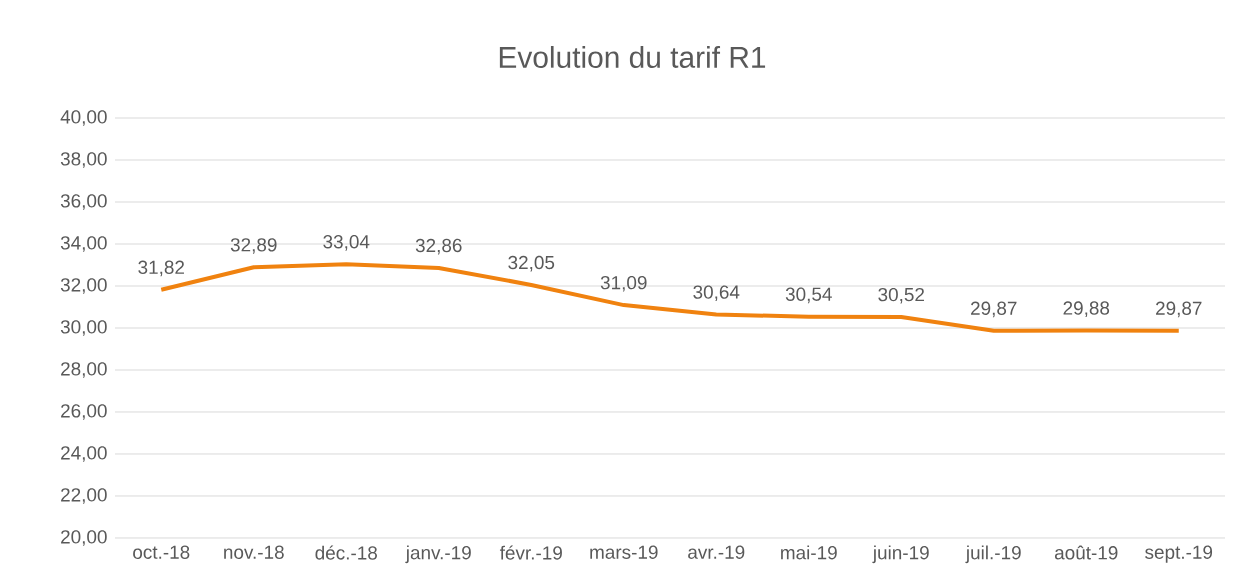  I want to click on y-tick-label: 26,00, so click(84, 412).